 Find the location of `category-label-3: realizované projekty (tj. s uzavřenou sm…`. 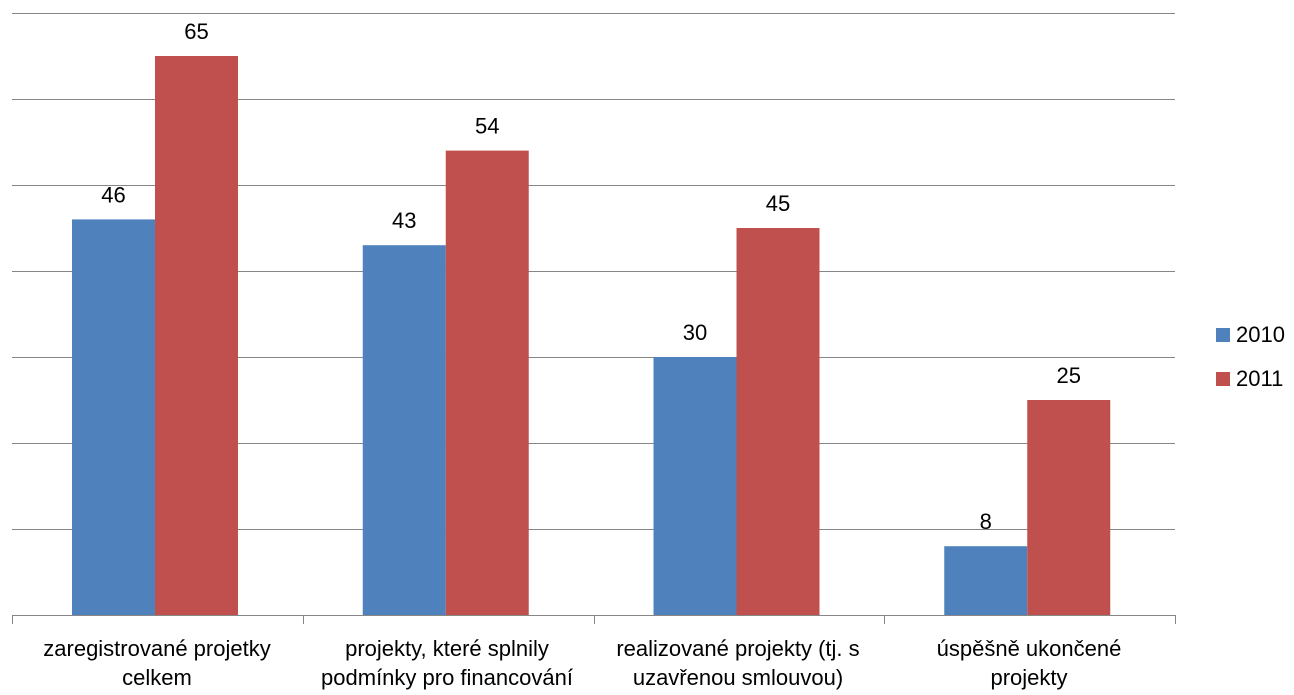

category-label-3: realizované projekty (tj. s uzavřenou sm… is located at coordinates (738, 663).